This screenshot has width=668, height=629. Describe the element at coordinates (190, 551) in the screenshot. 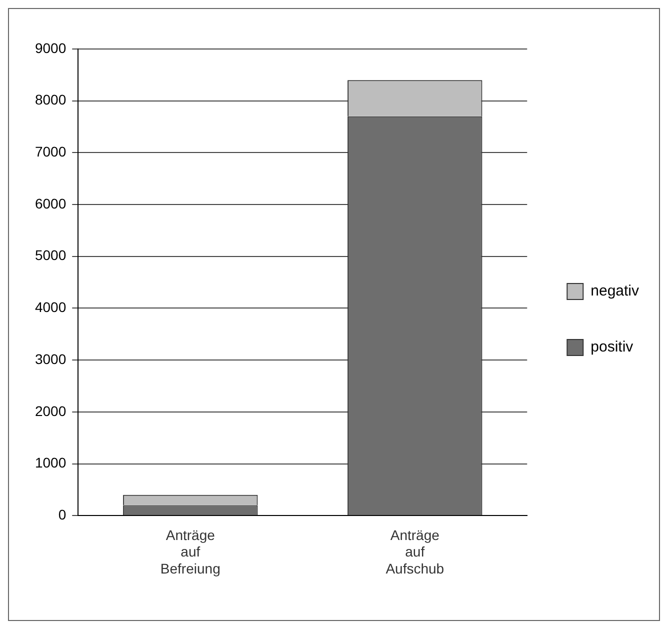

I see `x-tick-label: Anträge auf Befreiung` at that location.